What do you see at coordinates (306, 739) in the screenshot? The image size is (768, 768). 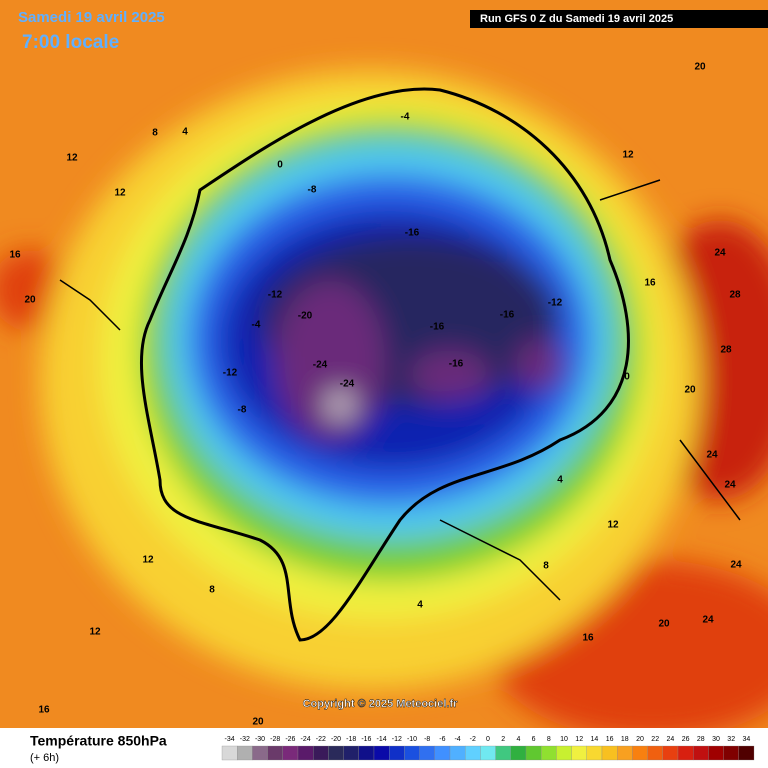 I see `scale-tick-label: -24` at bounding box center [306, 739].